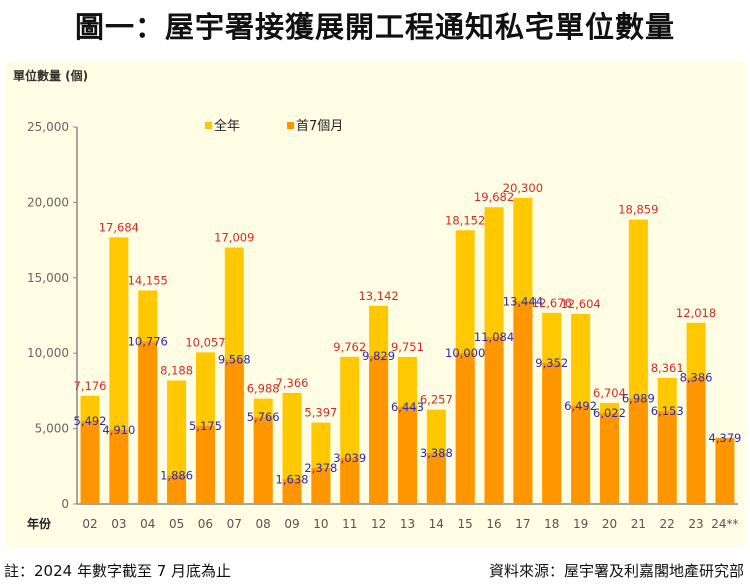  I want to click on data-label-full-year: 12,604, so click(580, 304).